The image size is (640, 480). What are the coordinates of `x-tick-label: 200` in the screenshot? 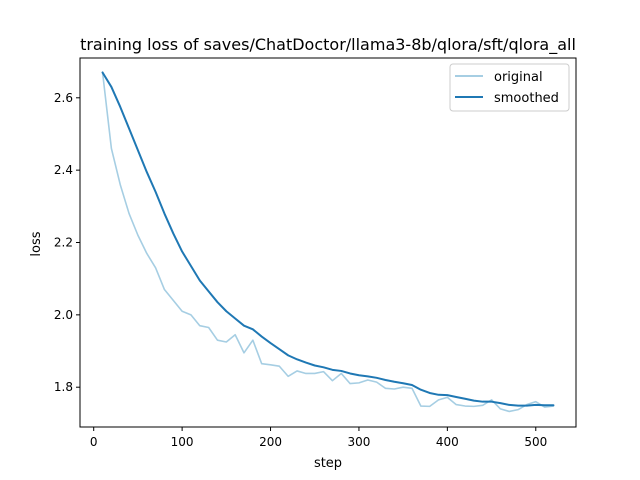 It's located at (270, 442).